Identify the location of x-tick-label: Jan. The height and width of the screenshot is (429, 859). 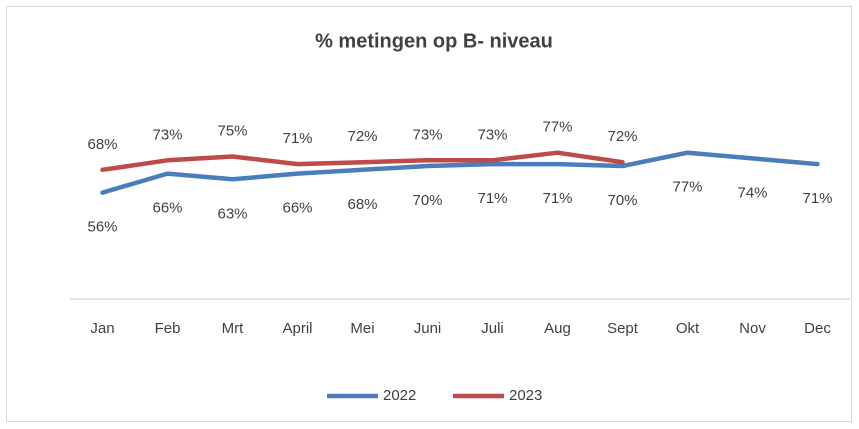
(102, 328).